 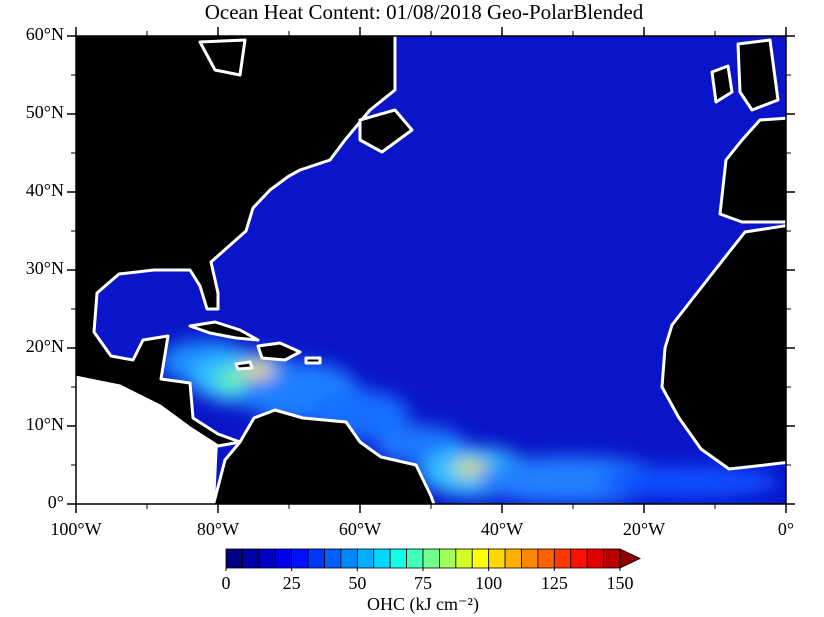 What do you see at coordinates (292, 583) in the screenshot?
I see `colorbar-tick-label: 25` at bounding box center [292, 583].